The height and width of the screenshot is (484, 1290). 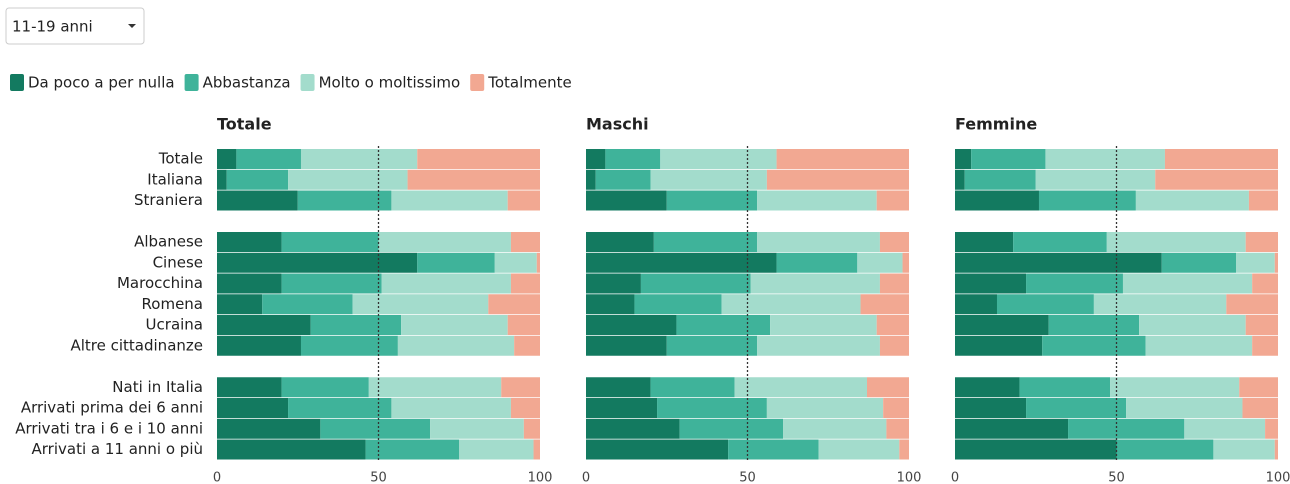 What do you see at coordinates (101, 83) in the screenshot?
I see `legend-label: Da poco a per nulla` at bounding box center [101, 83].